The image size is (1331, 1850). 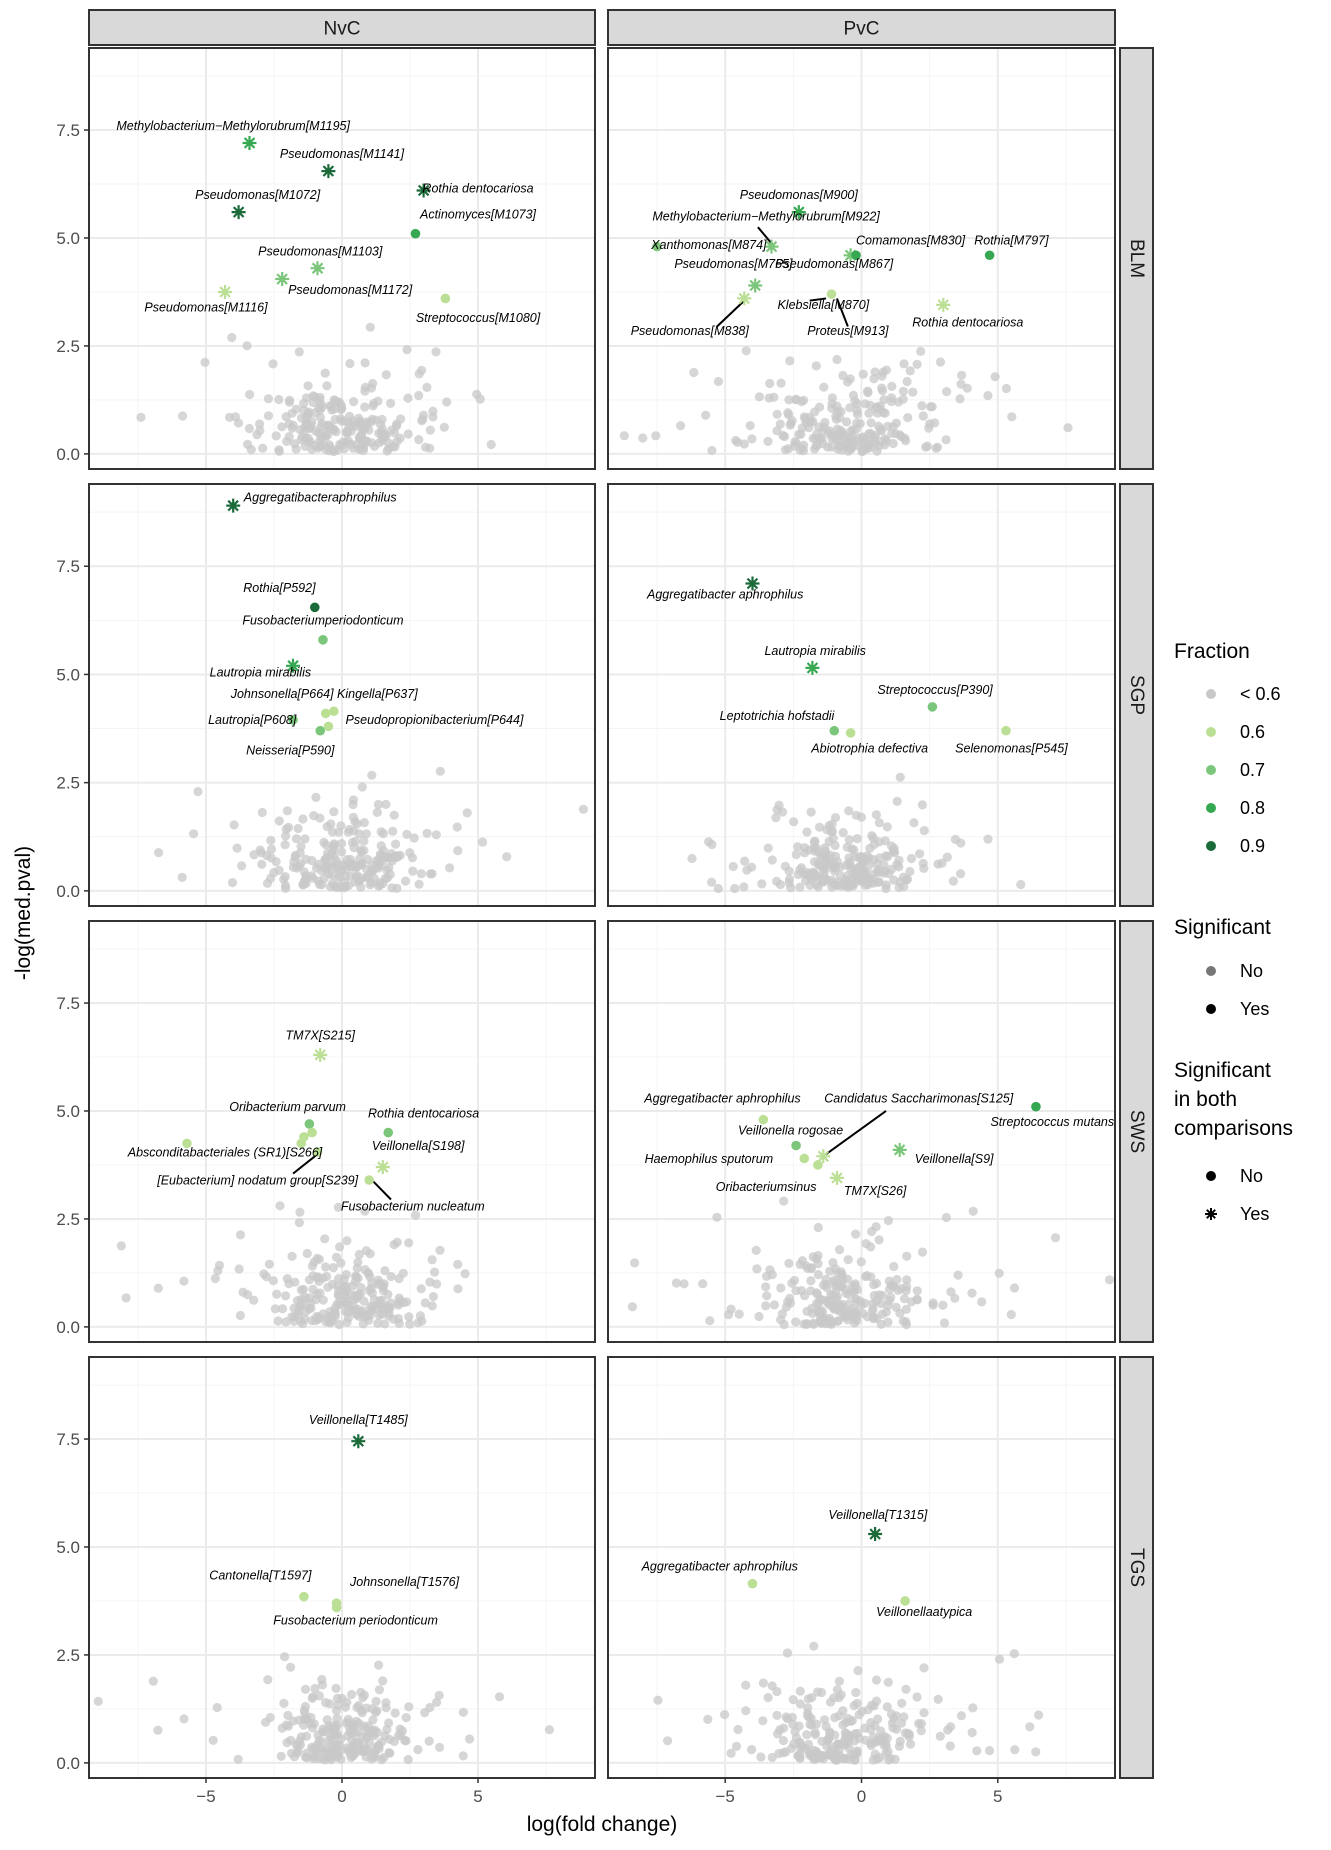 What do you see at coordinates (1252, 732) in the screenshot?
I see `legend-fraction-label: 0.6` at bounding box center [1252, 732].